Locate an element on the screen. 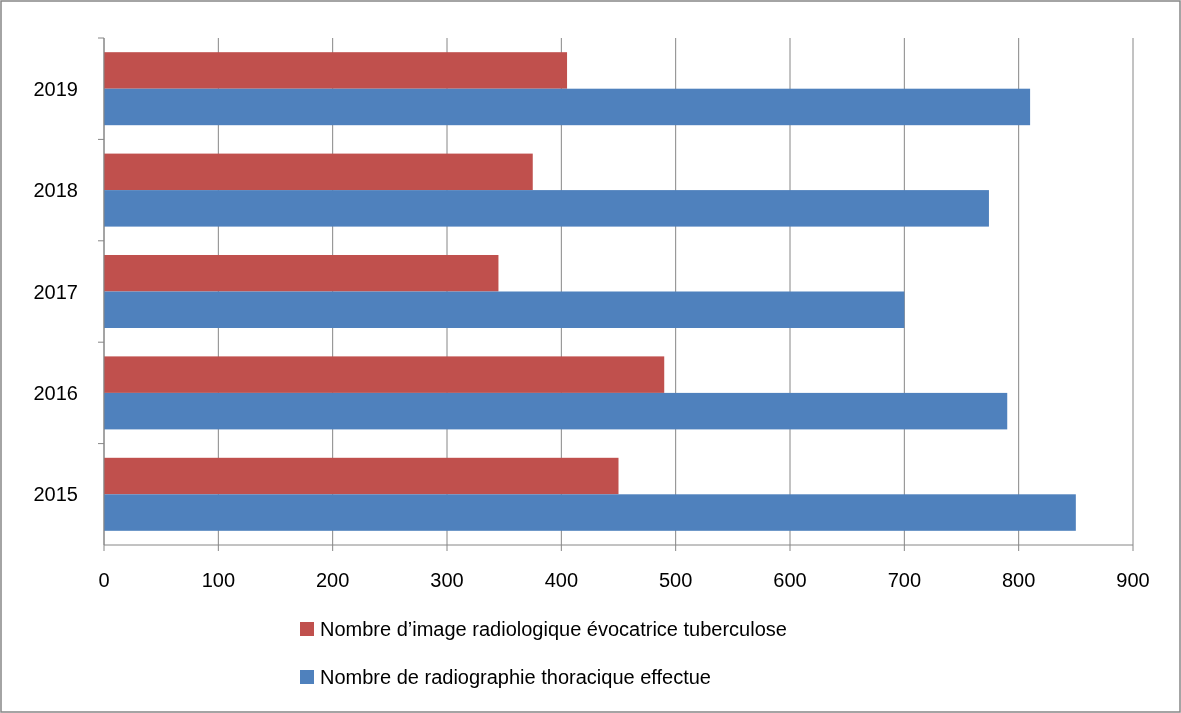 The width and height of the screenshot is (1181, 713). x-tick-label: 500 is located at coordinates (675, 580).